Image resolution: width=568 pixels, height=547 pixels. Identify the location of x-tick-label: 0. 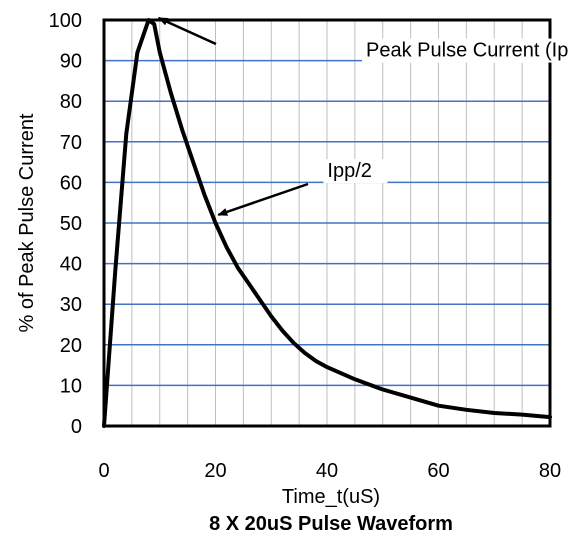
(103, 471).